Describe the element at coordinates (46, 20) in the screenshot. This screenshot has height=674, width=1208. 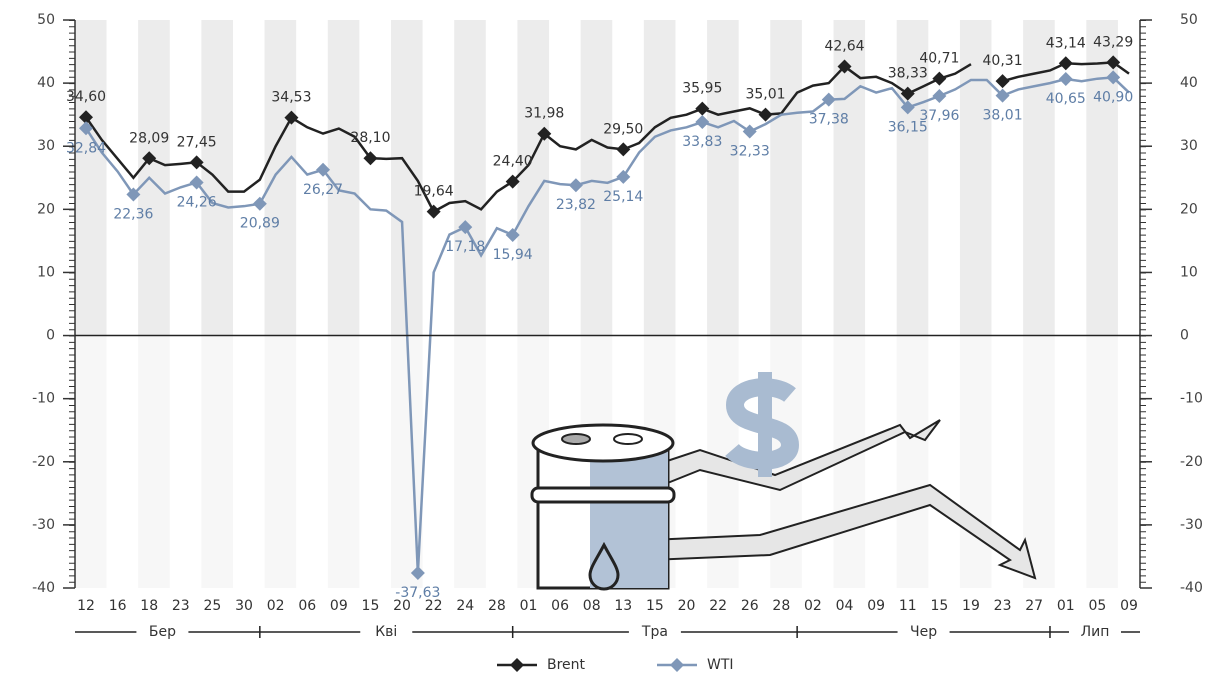
I see `y-tick-label: 50` at that location.